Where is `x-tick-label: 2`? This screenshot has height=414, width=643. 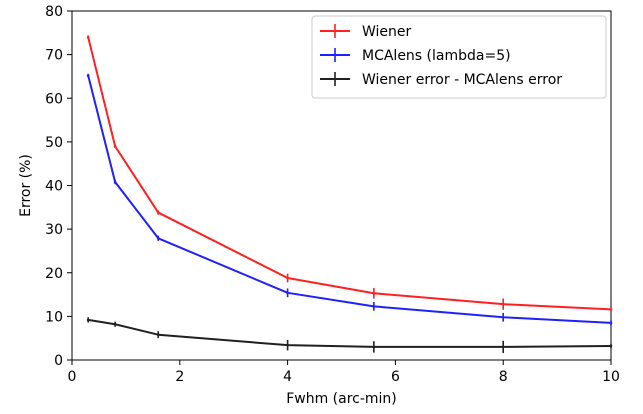
x-tick-label: 2 is located at coordinates (179, 377).